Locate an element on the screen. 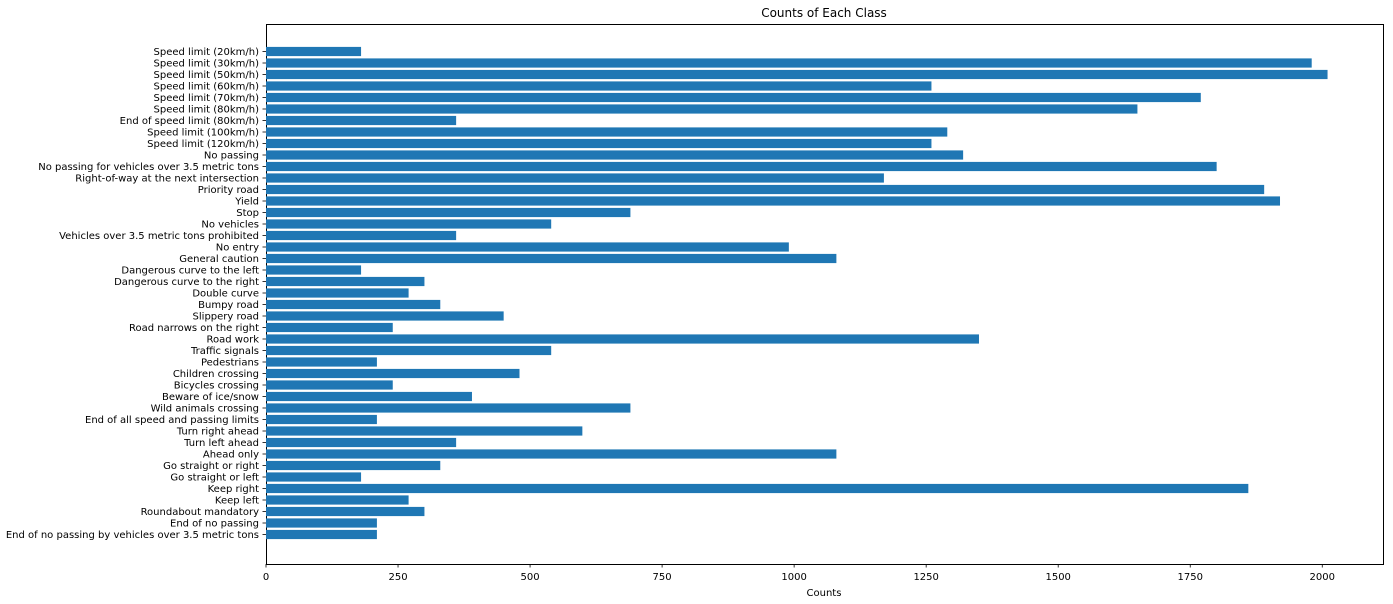 This screenshot has height=604, width=1393. y-tick-label: Priority road is located at coordinates (228, 190).